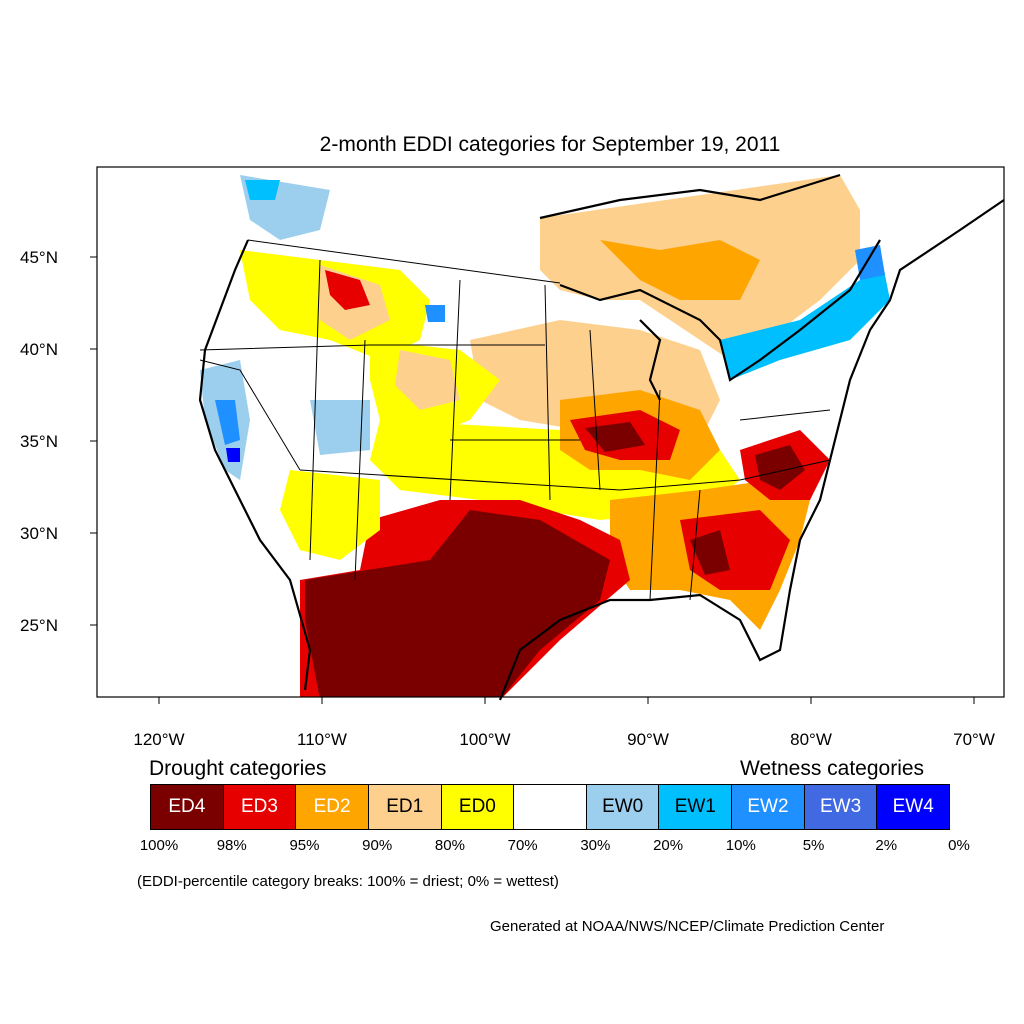 The width and height of the screenshot is (1024, 1024). Describe the element at coordinates (158, 739) in the screenshot. I see `lon-label-120w: 120°W` at that location.